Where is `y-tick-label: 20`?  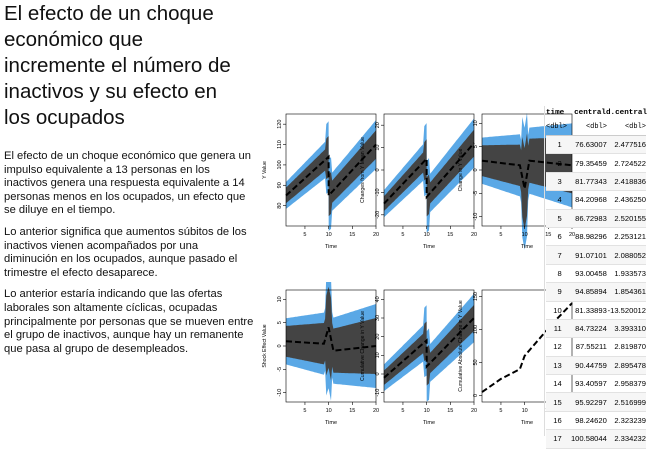 y-tick-label: 20 is located at coordinates (378, 337).